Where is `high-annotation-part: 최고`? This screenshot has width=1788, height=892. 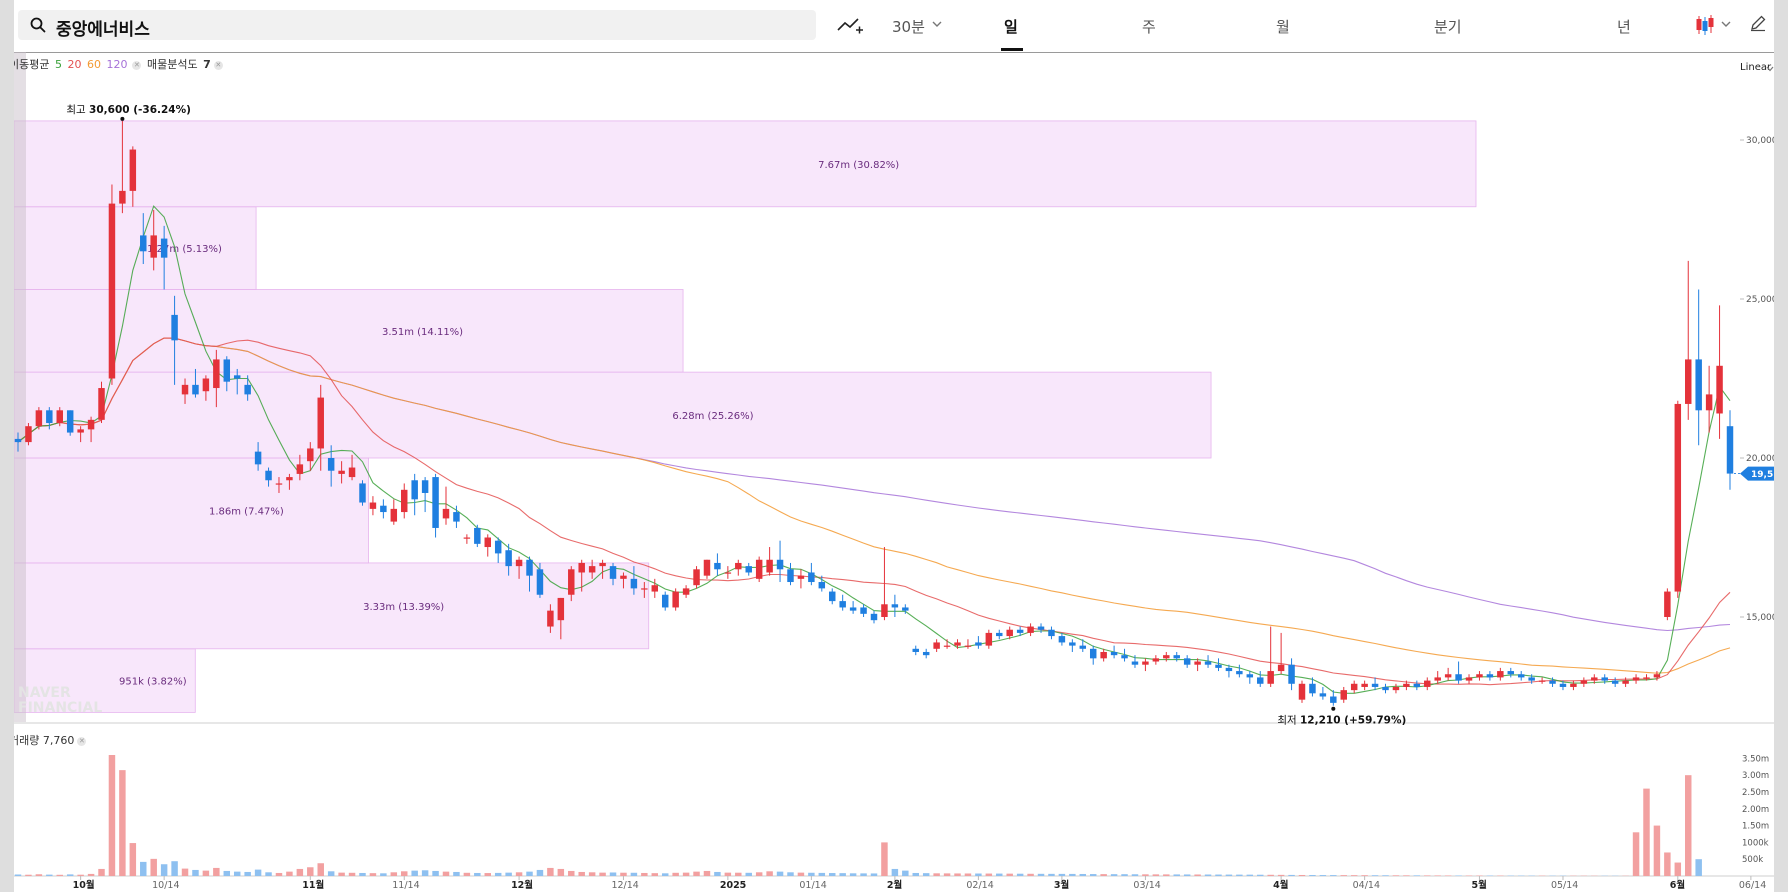
high-annotation-part: 최고 is located at coordinates (77, 110).